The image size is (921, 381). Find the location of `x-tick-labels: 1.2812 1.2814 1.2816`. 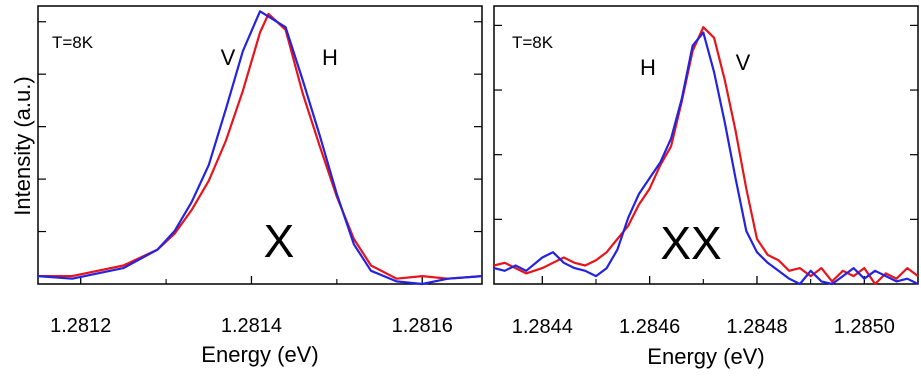

x-tick-labels: 1.2812 1.2814 1.2816 is located at coordinates (251, 326).